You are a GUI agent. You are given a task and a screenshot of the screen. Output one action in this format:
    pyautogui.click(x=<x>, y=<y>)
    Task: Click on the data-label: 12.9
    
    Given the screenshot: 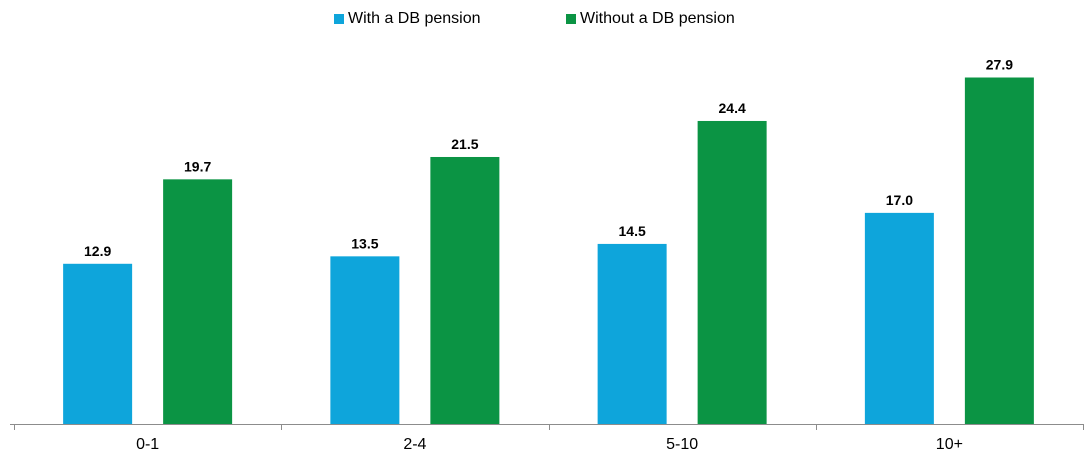 What is the action you would take?
    pyautogui.click(x=97, y=251)
    